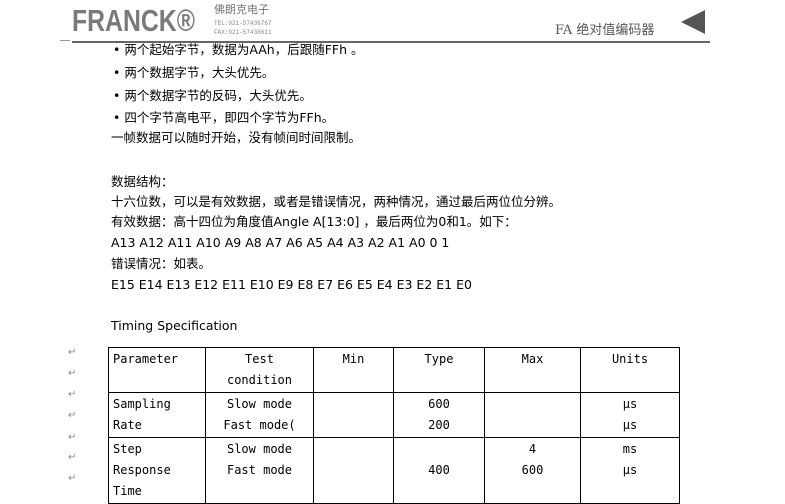  Describe the element at coordinates (241, 9) in the screenshot. I see `company-name: 佛朗克电子` at that location.